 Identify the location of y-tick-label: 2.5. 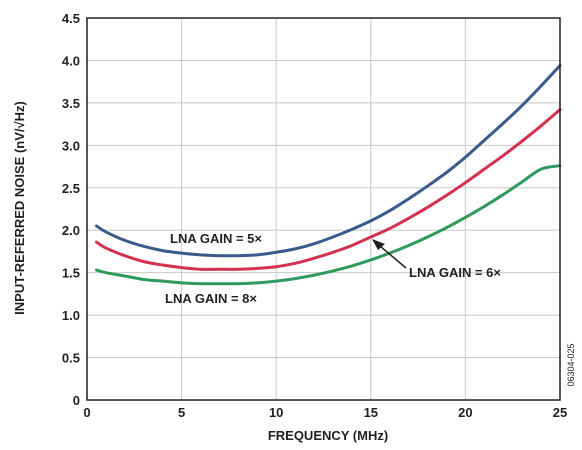
(71, 188).